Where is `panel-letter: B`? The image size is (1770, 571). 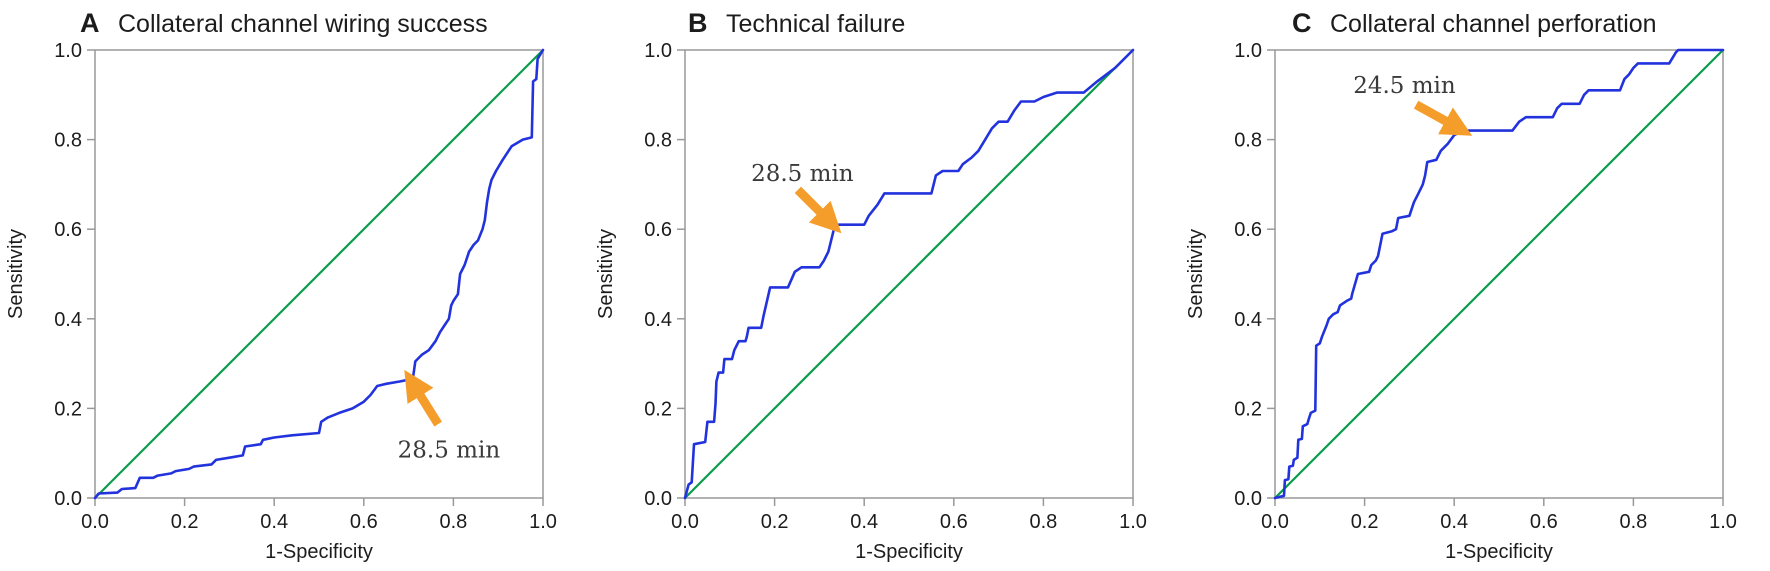 panel-letter: B is located at coordinates (698, 23).